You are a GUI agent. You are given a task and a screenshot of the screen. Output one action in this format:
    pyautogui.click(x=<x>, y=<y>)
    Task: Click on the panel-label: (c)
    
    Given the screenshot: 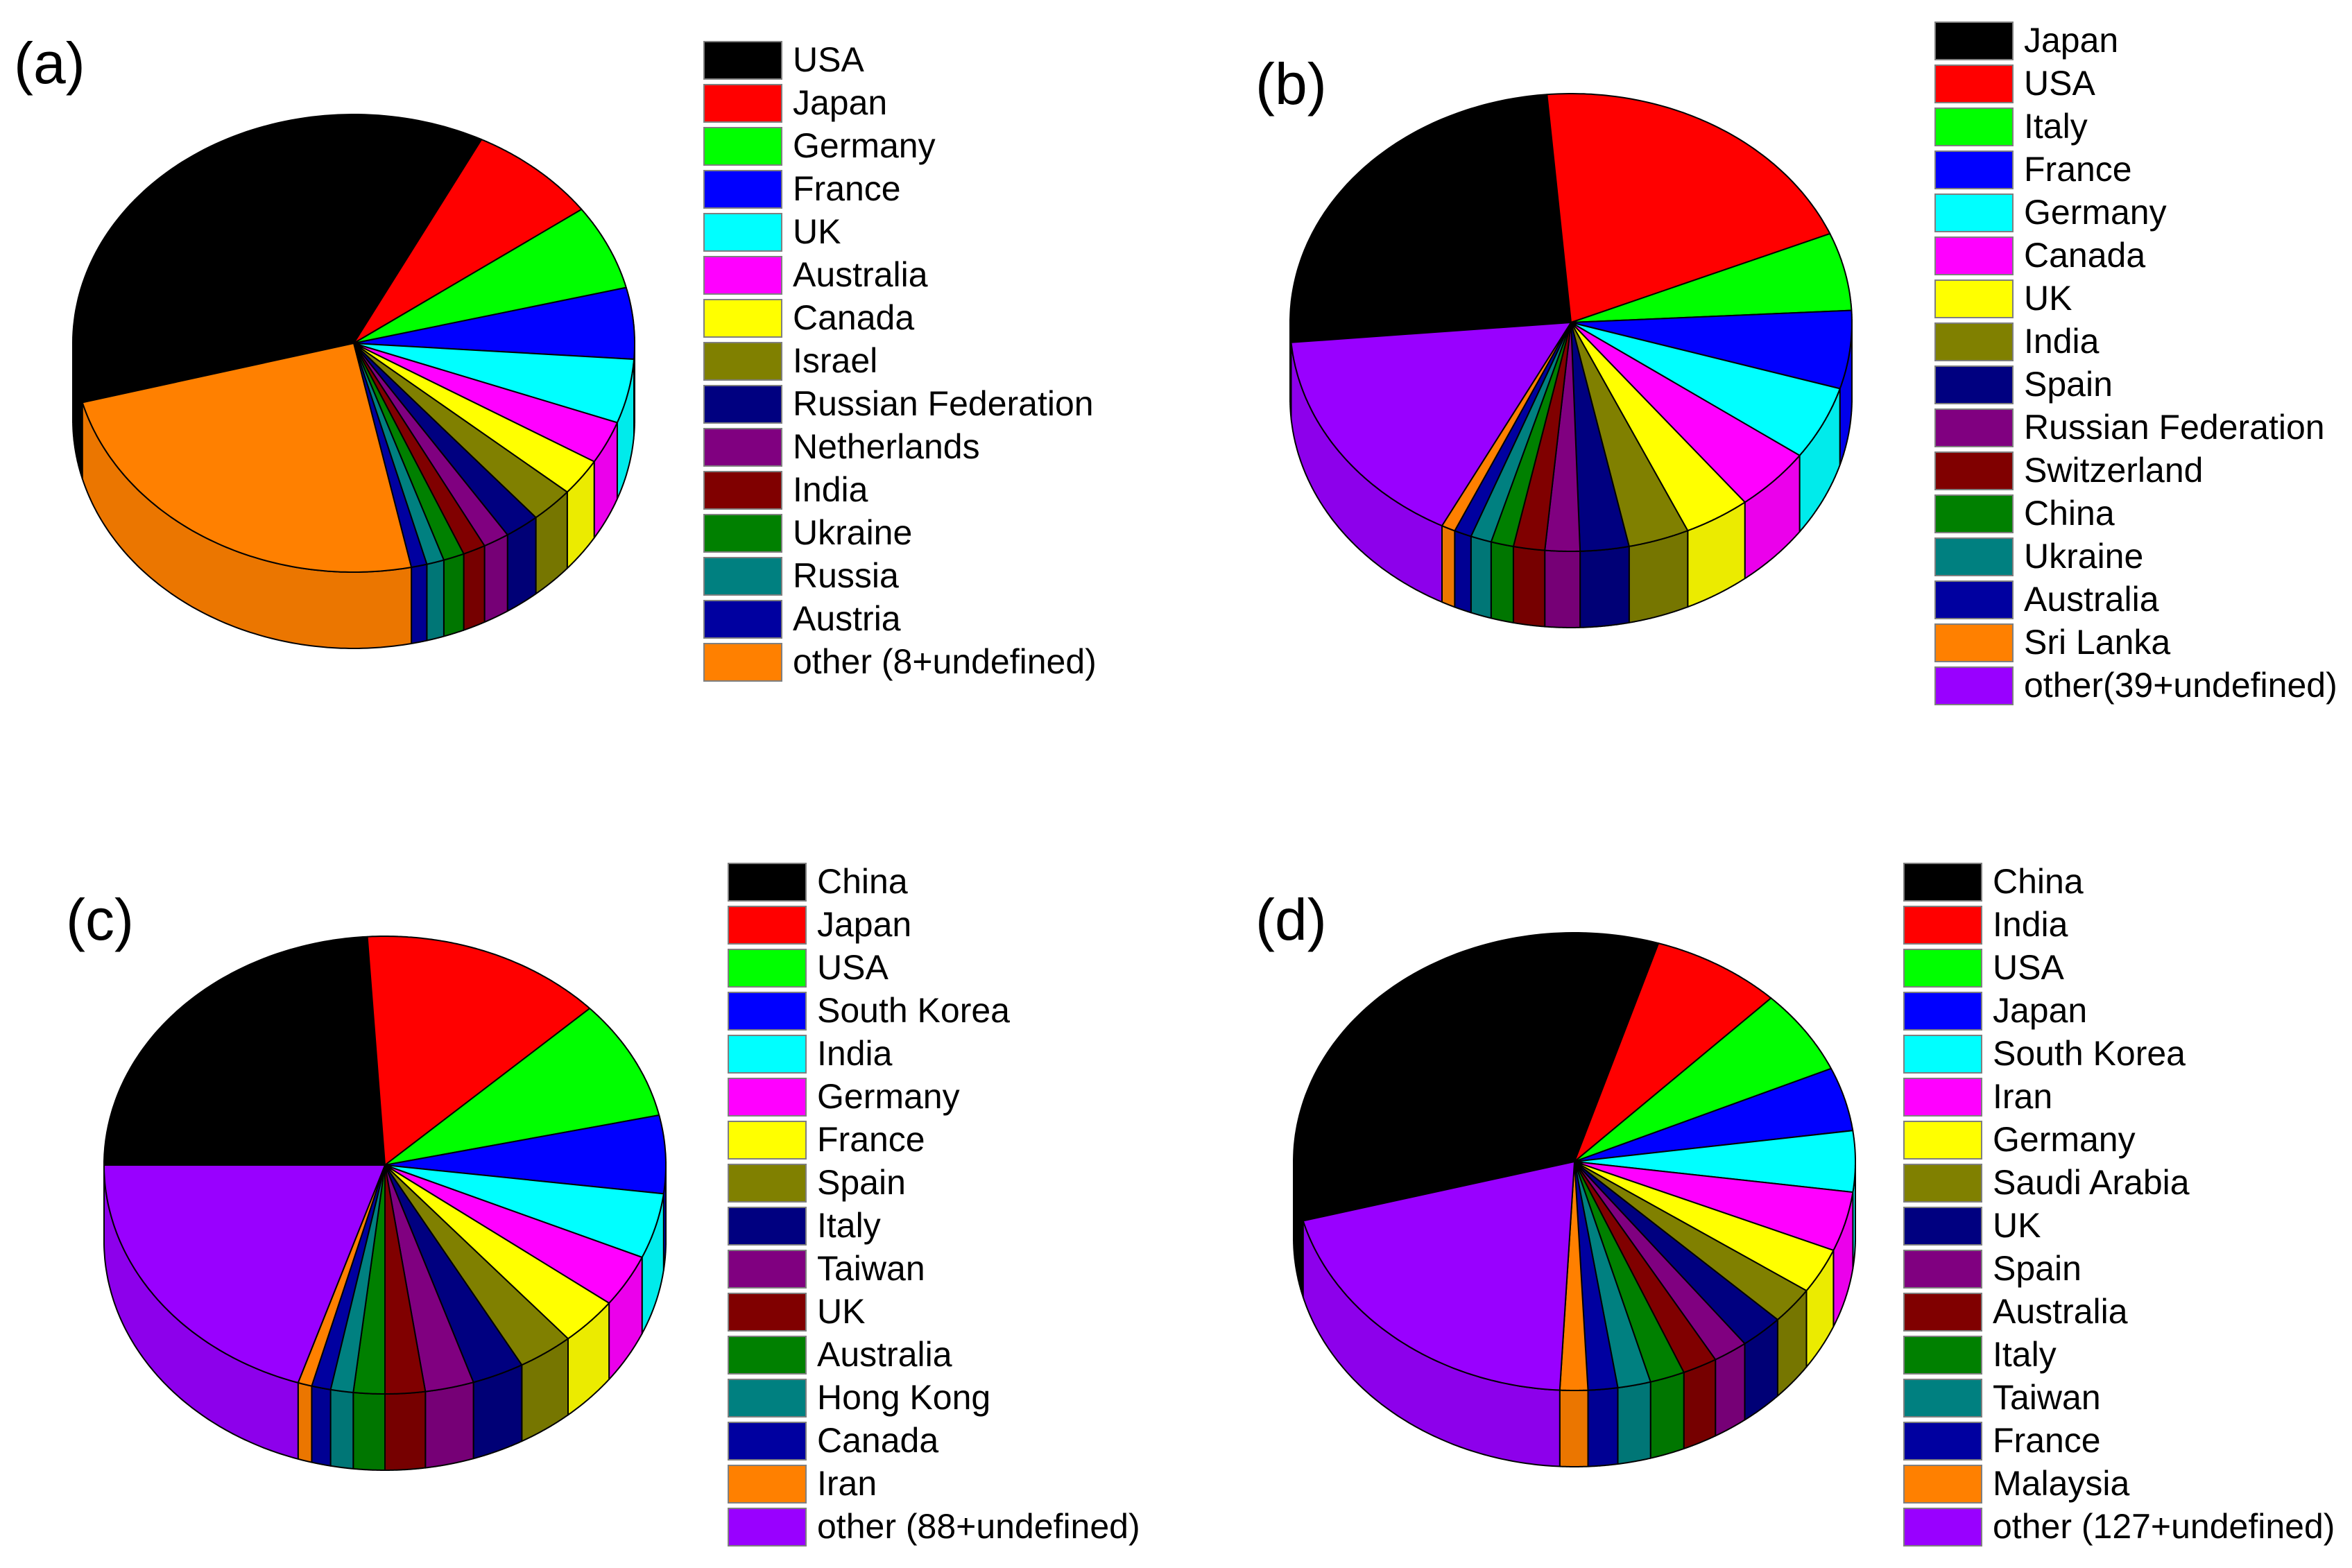 What is the action you would take?
    pyautogui.click(x=100, y=920)
    